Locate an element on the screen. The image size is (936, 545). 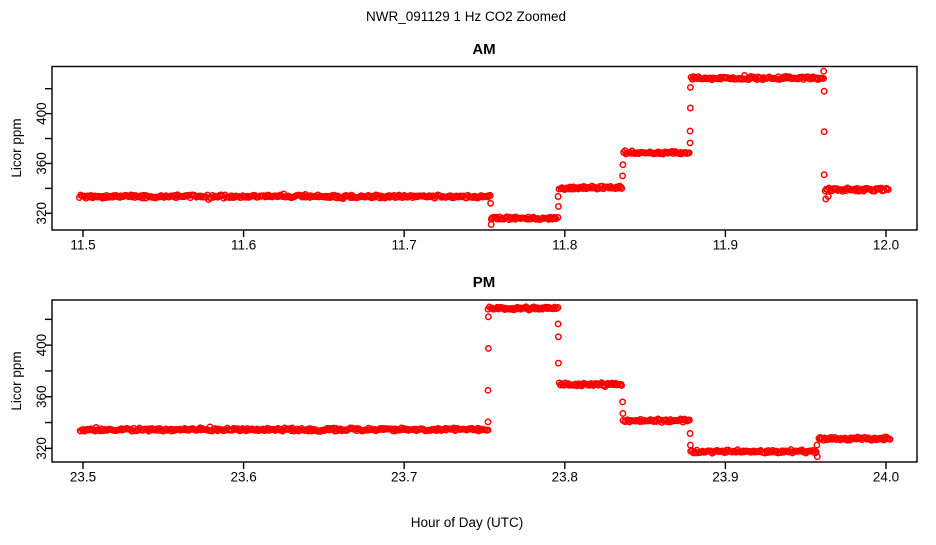
x-tick-label: 11.6 is located at coordinates (243, 245).